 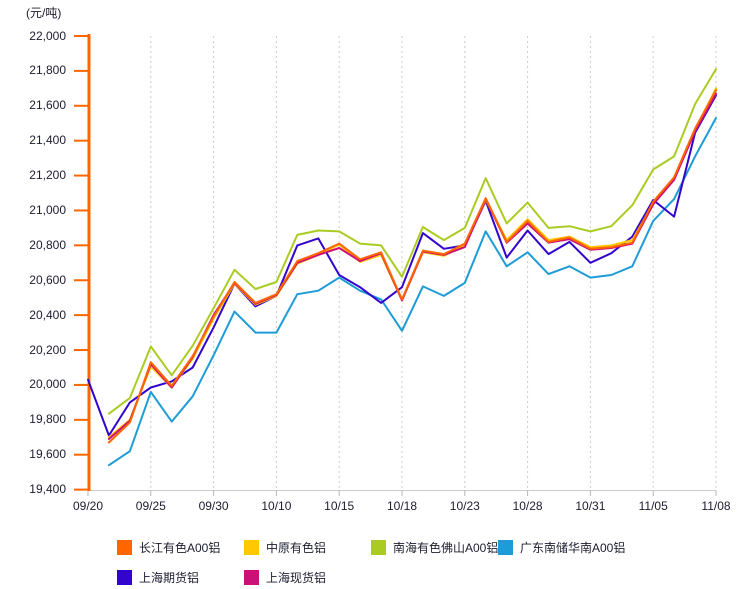 I want to click on y-tick-label: 20,200, so click(x=47, y=349).